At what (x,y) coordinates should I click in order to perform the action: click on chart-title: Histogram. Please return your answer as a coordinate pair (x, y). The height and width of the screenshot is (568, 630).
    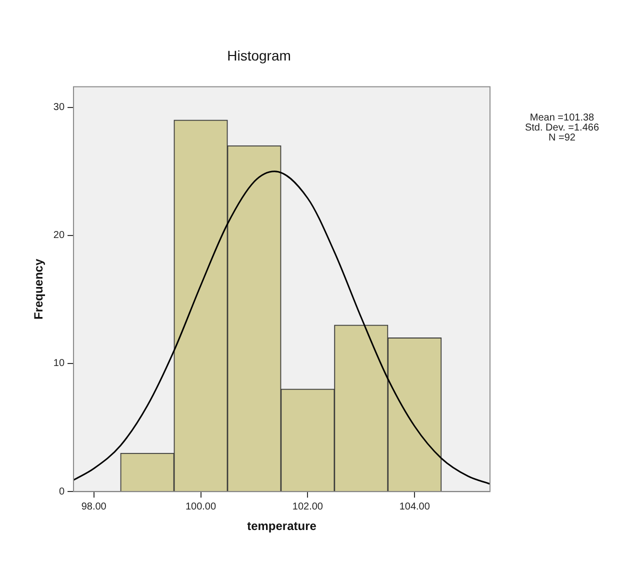
    Looking at the image, I should click on (259, 55).